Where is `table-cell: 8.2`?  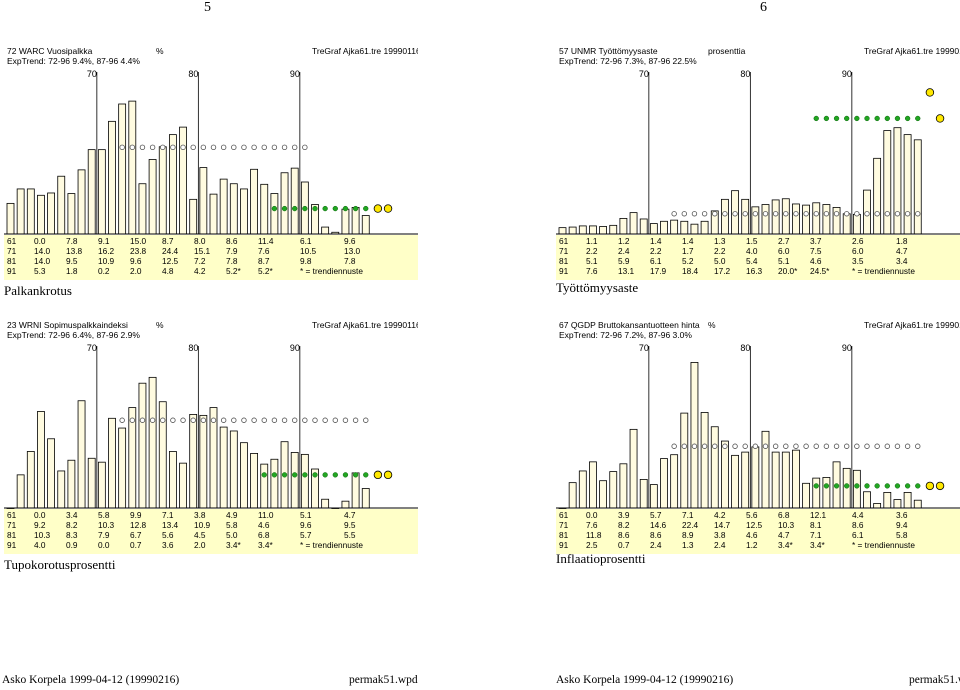 table-cell: 8.2 is located at coordinates (624, 525).